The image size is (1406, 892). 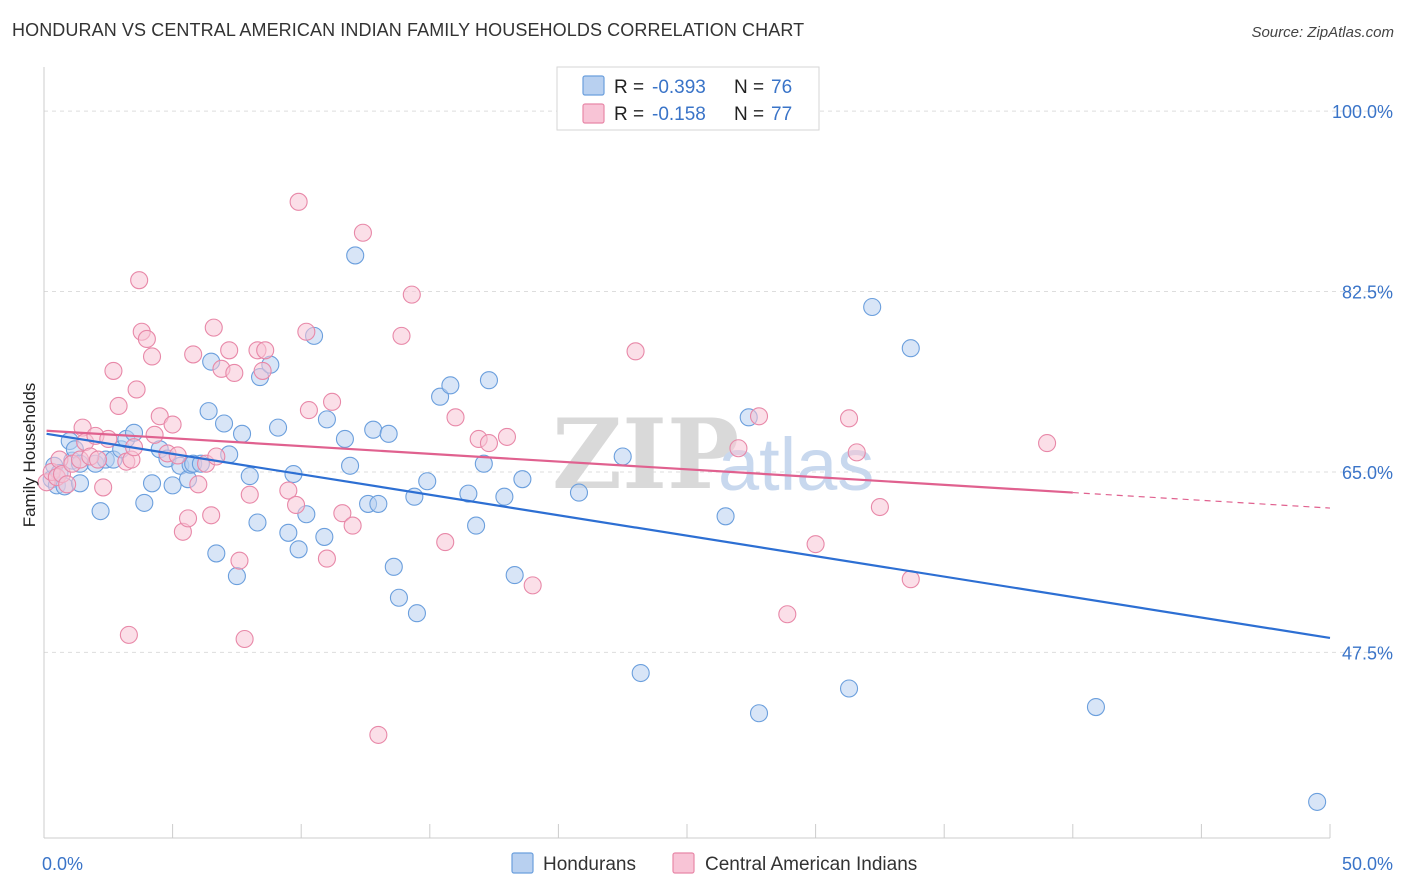 What do you see at coordinates (683, 863) in the screenshot?
I see `bottom-legend-swatch-central-american-indians` at bounding box center [683, 863].